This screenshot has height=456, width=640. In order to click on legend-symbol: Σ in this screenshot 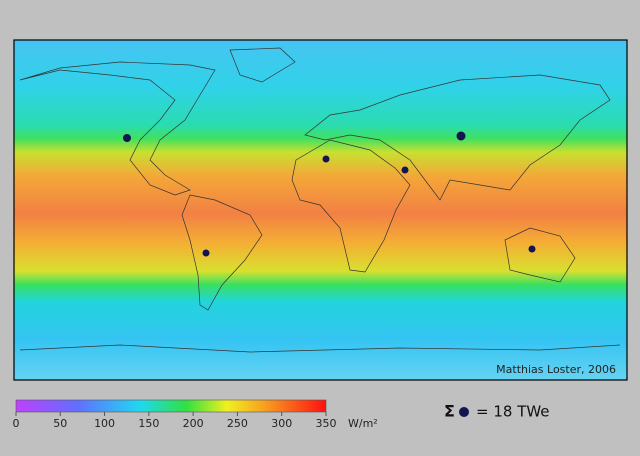, I will do `click(449, 411)`.